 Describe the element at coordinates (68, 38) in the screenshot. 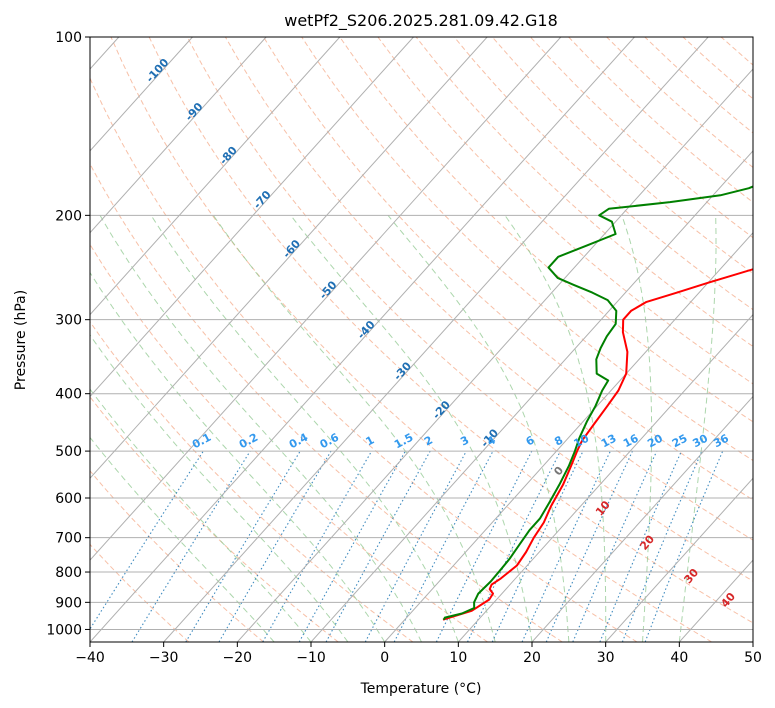

I see `y-tick-label: 100` at that location.